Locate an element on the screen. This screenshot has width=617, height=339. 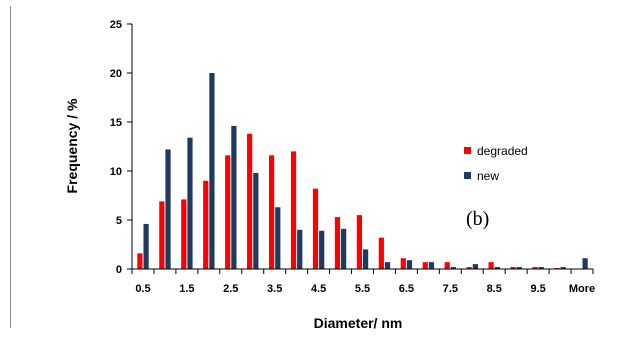
y-tick-label: 25 is located at coordinates (116, 25).